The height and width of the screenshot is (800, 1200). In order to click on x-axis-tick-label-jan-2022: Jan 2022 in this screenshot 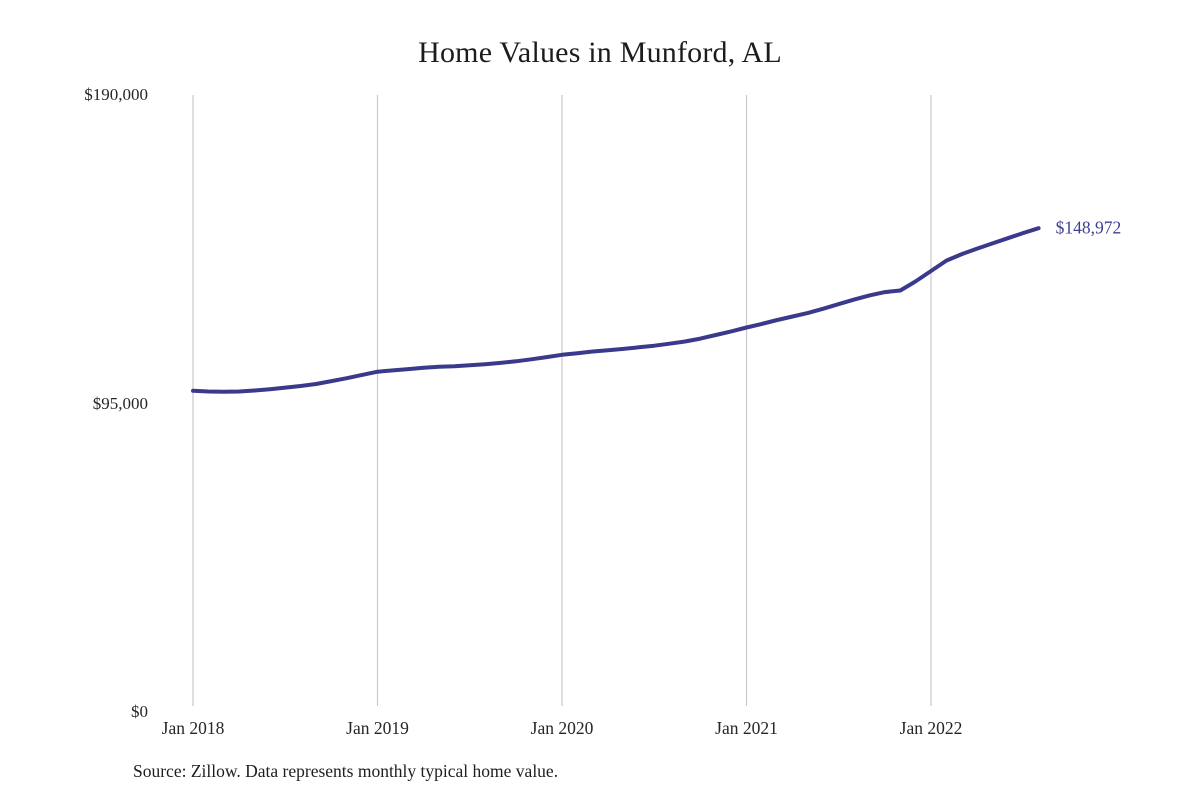, I will do `click(931, 728)`.